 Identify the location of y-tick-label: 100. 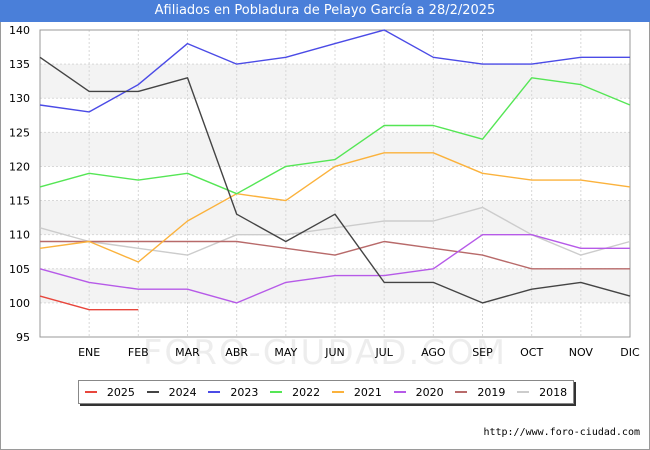
(19, 303).